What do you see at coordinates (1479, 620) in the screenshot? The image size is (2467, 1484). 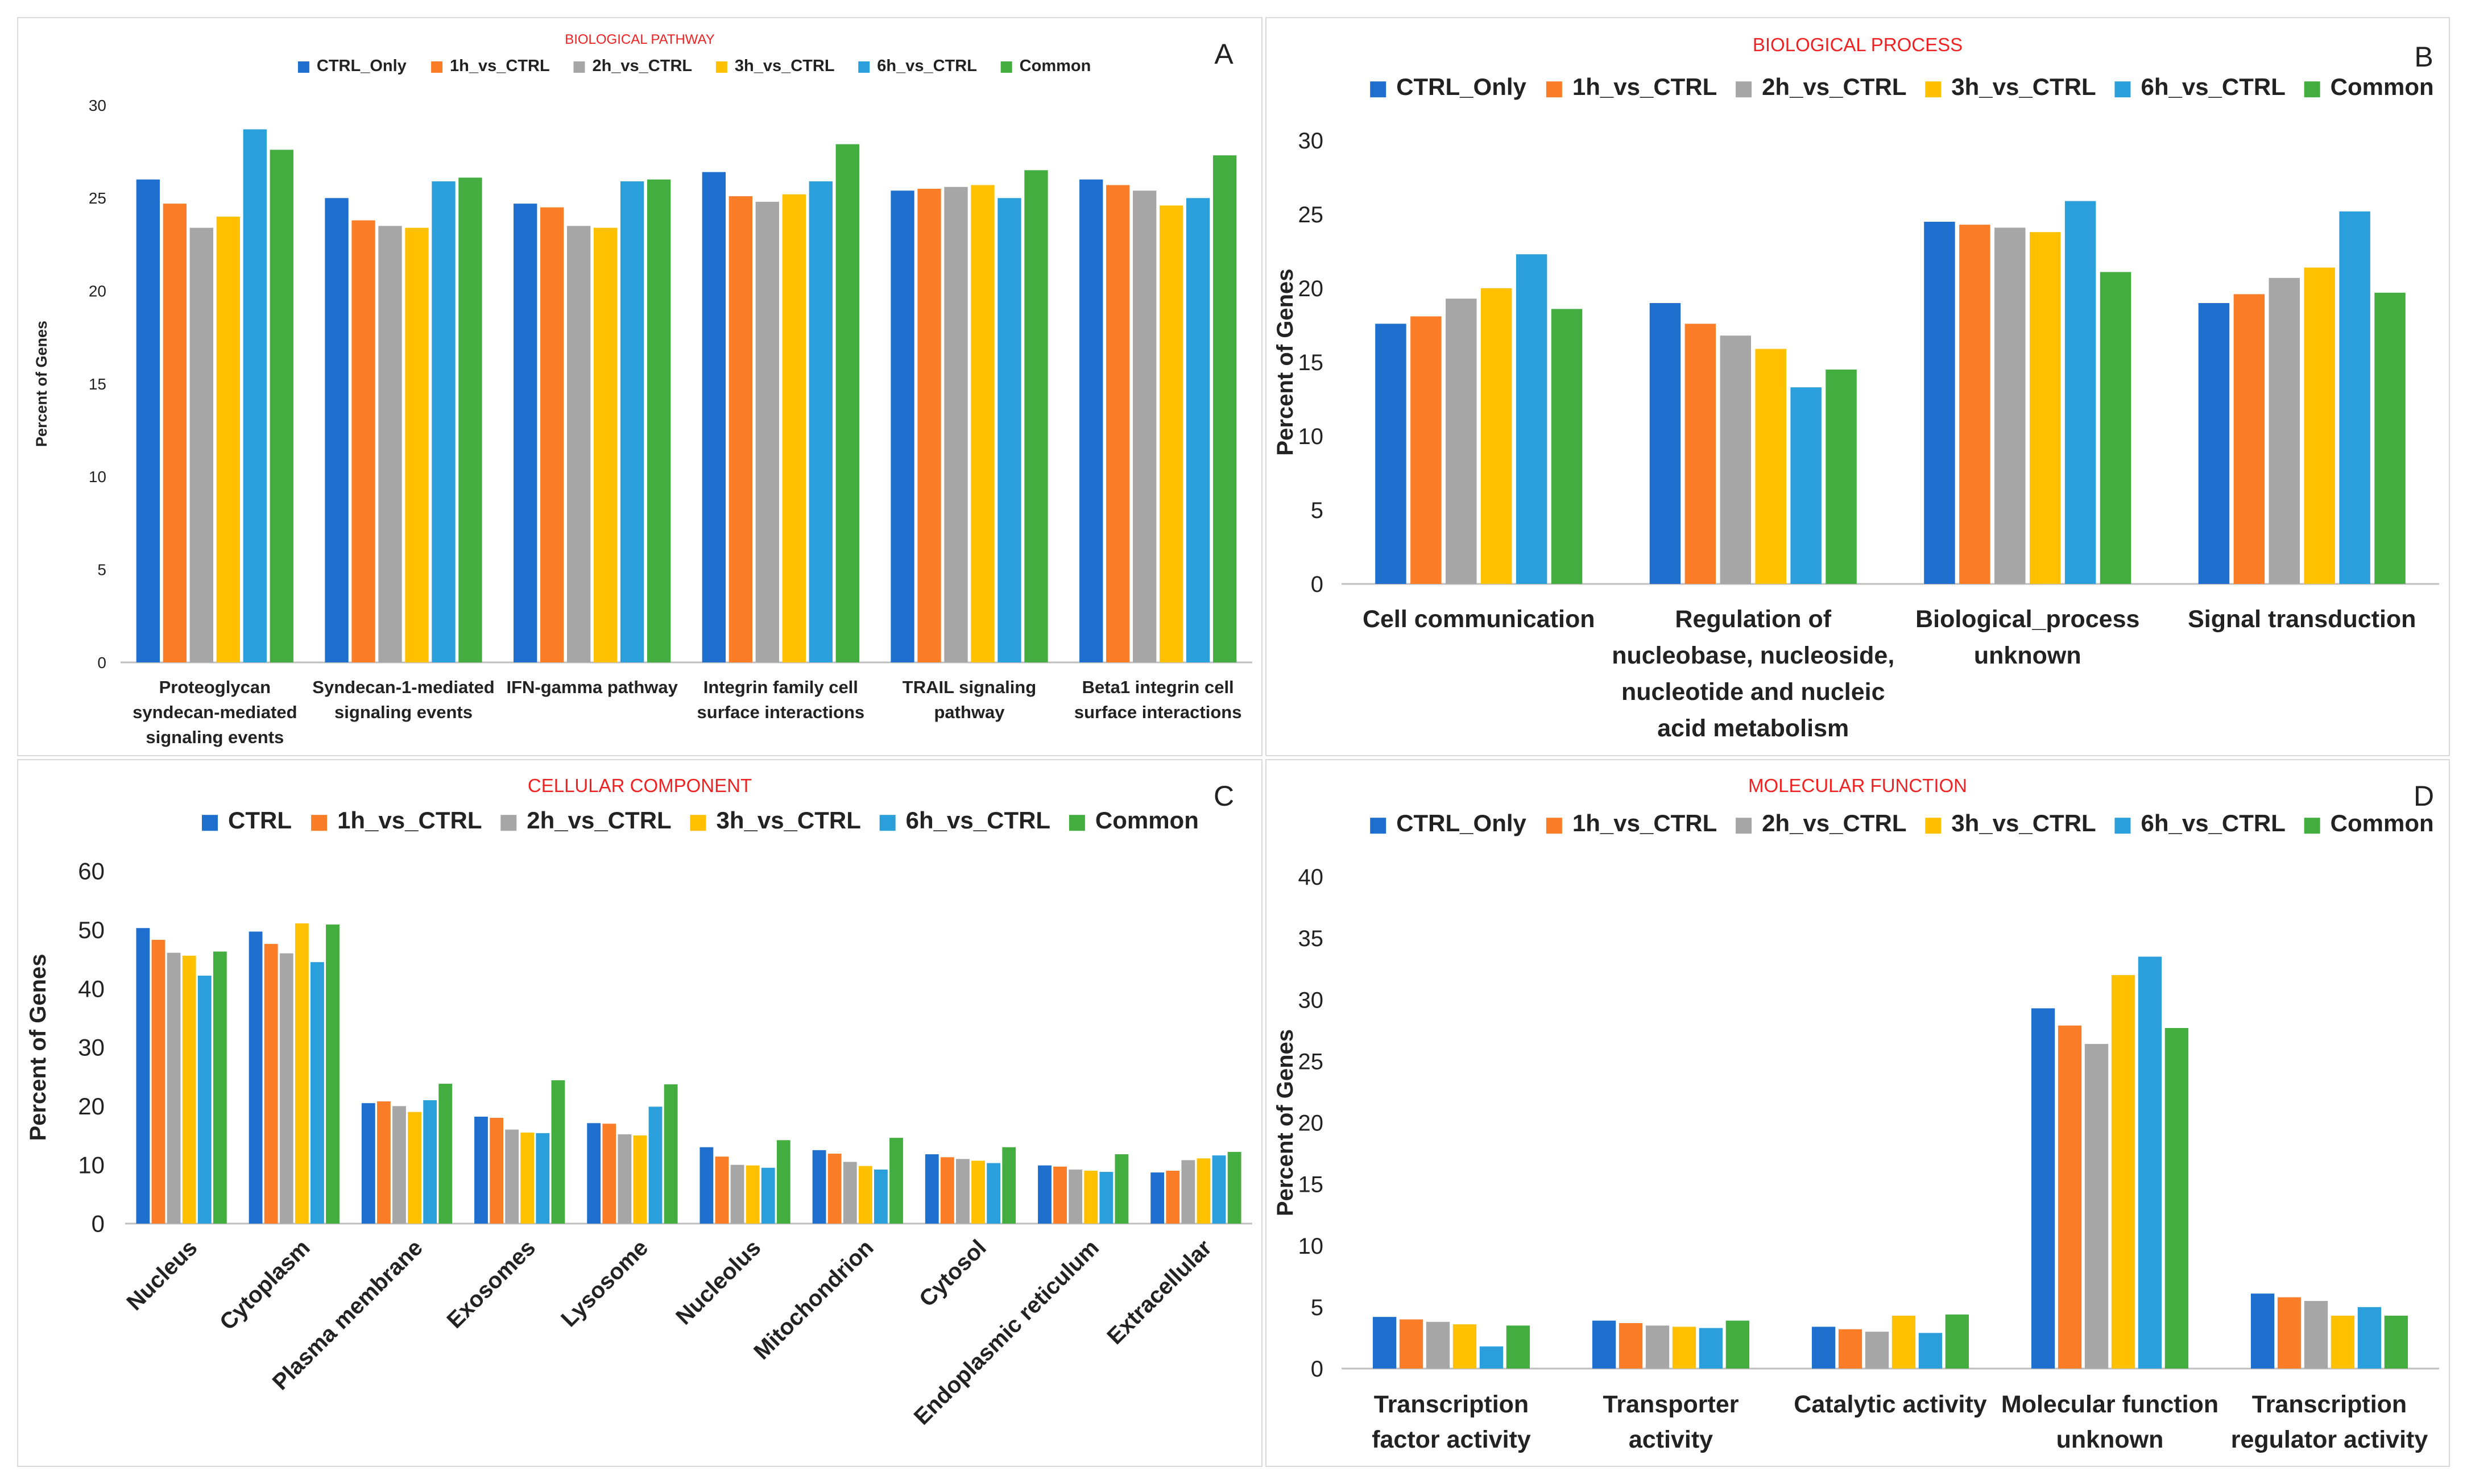 I see `x-category-label: Cell communication` at bounding box center [1479, 620].